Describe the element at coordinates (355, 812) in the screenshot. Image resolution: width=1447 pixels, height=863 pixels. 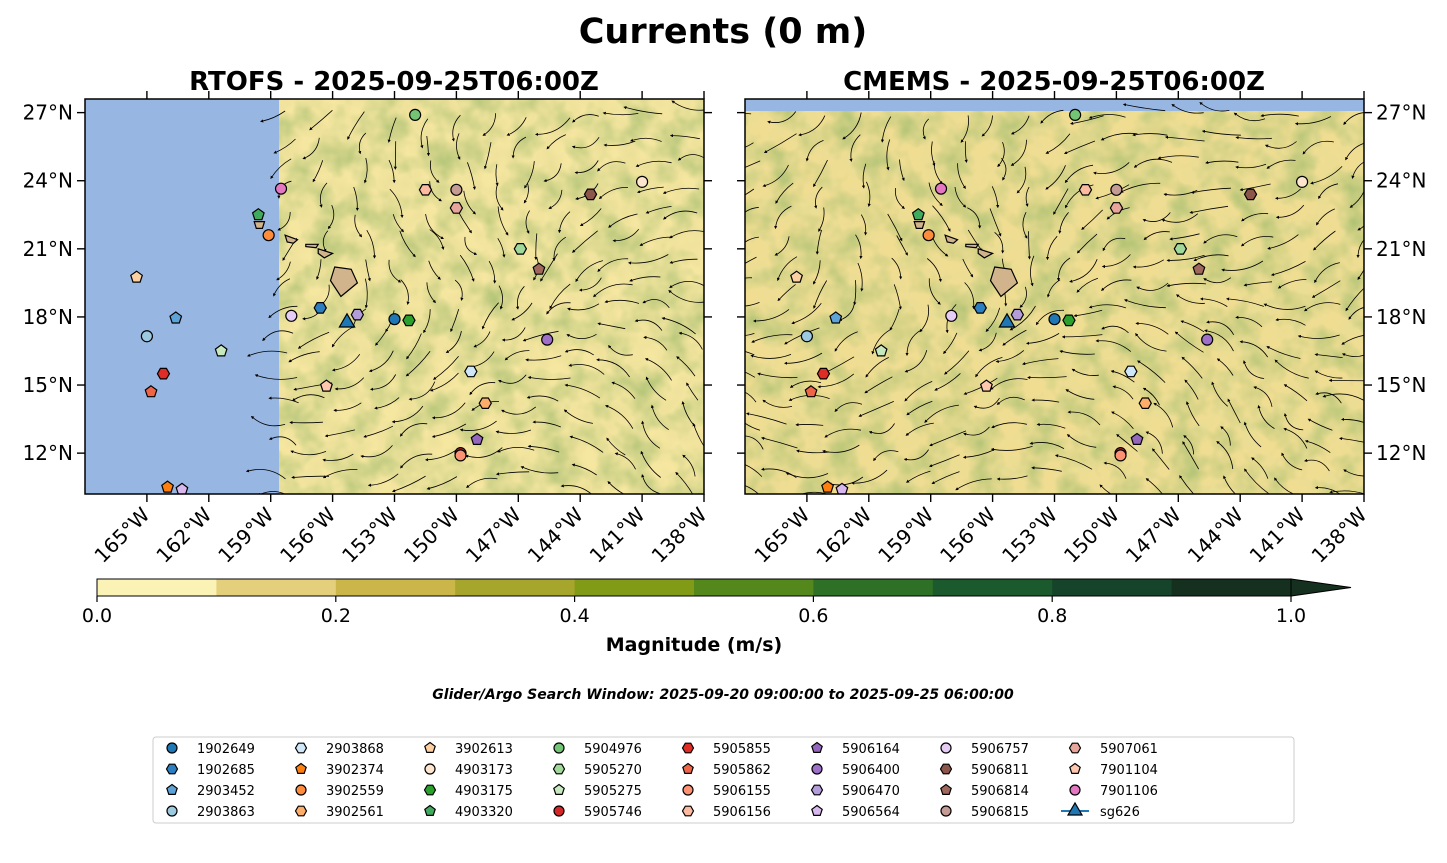
I see `legend-label: 3902561` at that location.